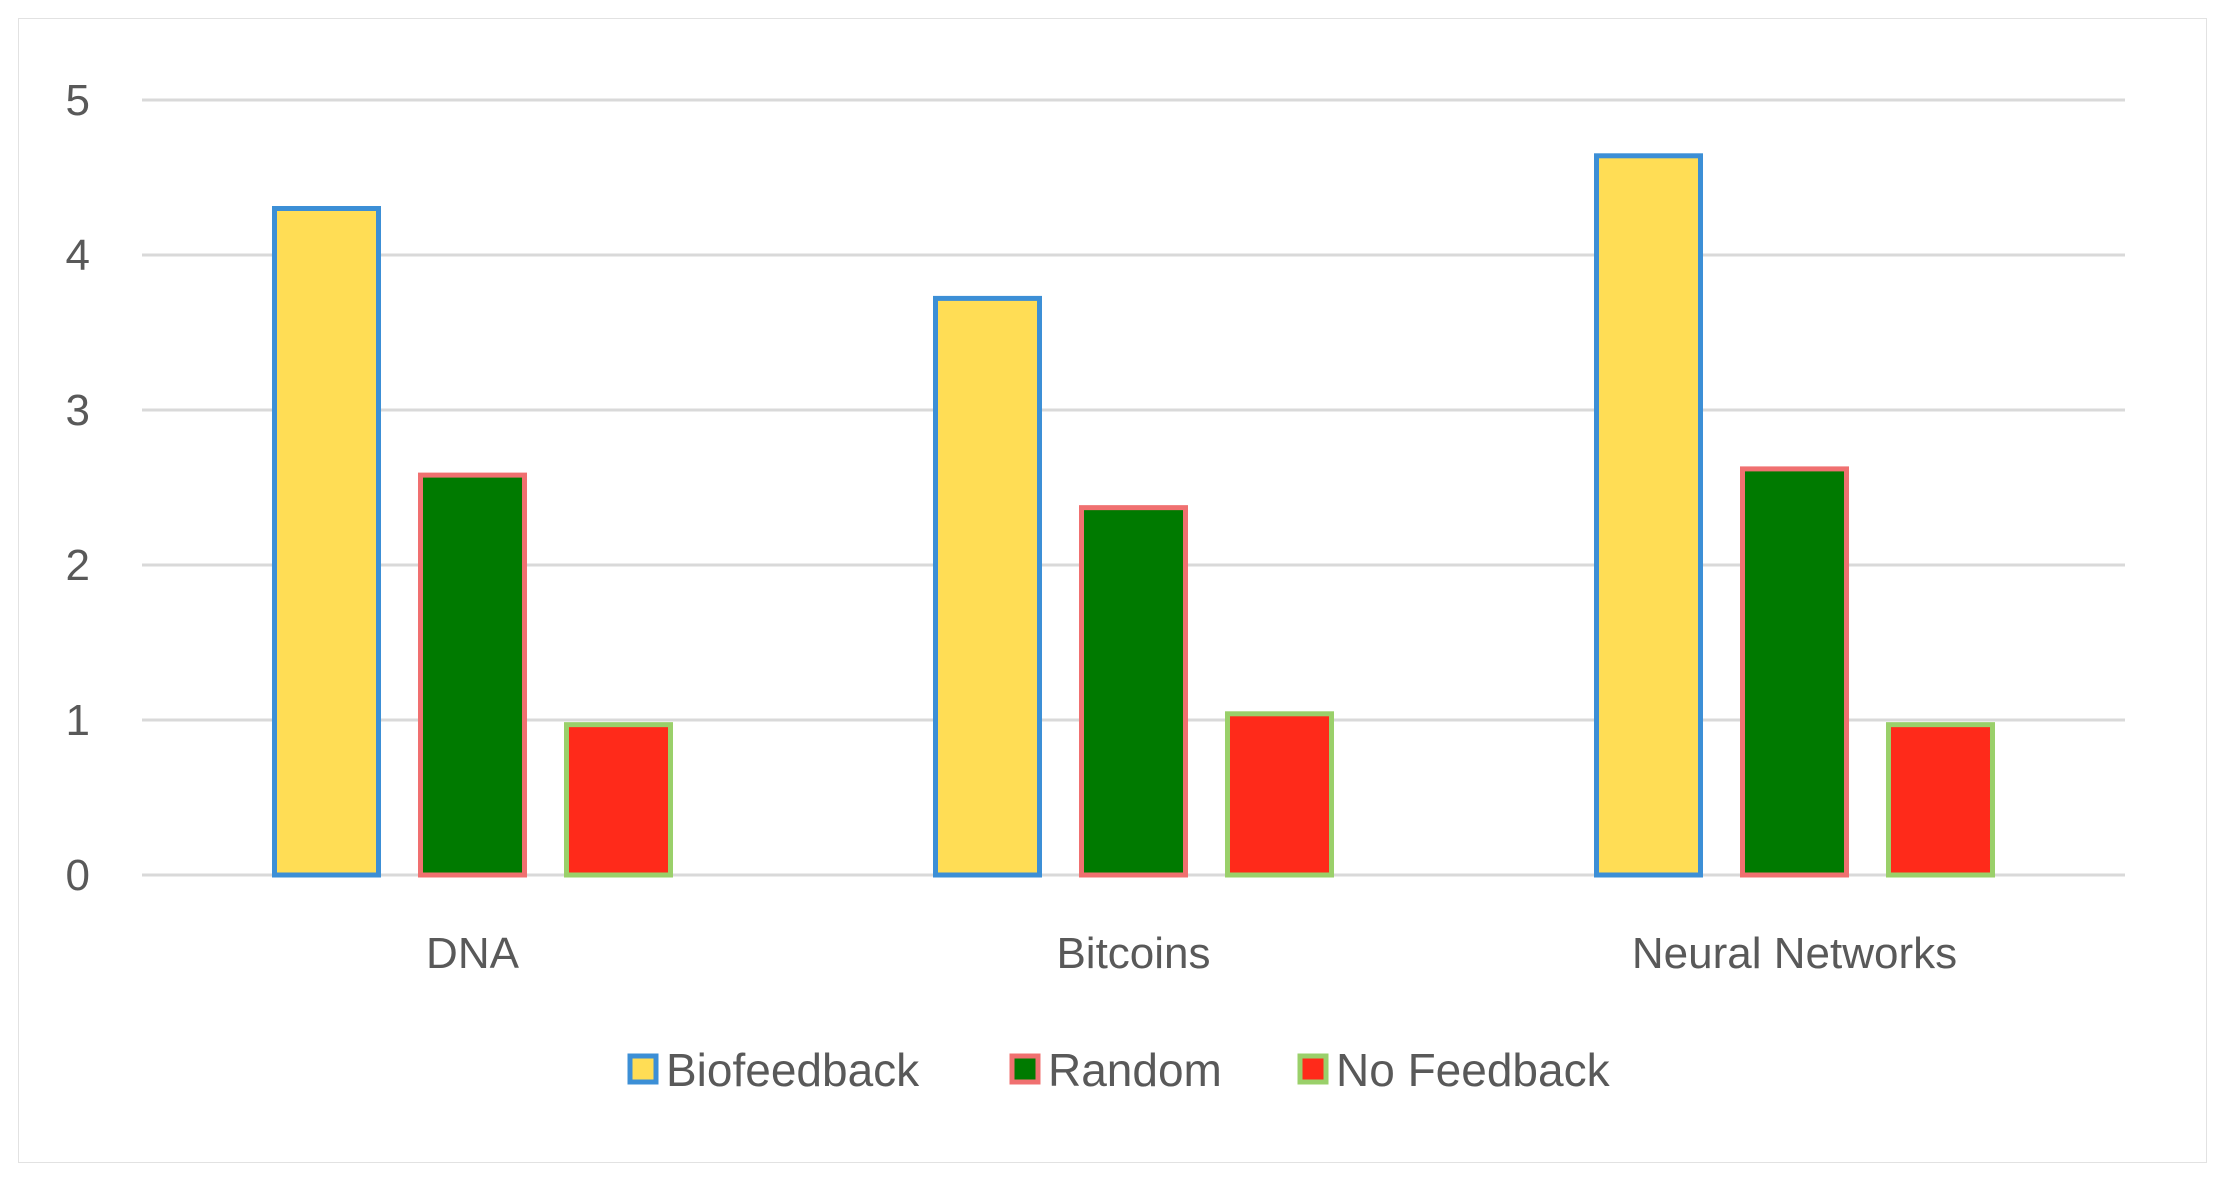 Image resolution: width=2225 pixels, height=1181 pixels. What do you see at coordinates (78, 720) in the screenshot?
I see `y-tick-label-1: 1` at bounding box center [78, 720].